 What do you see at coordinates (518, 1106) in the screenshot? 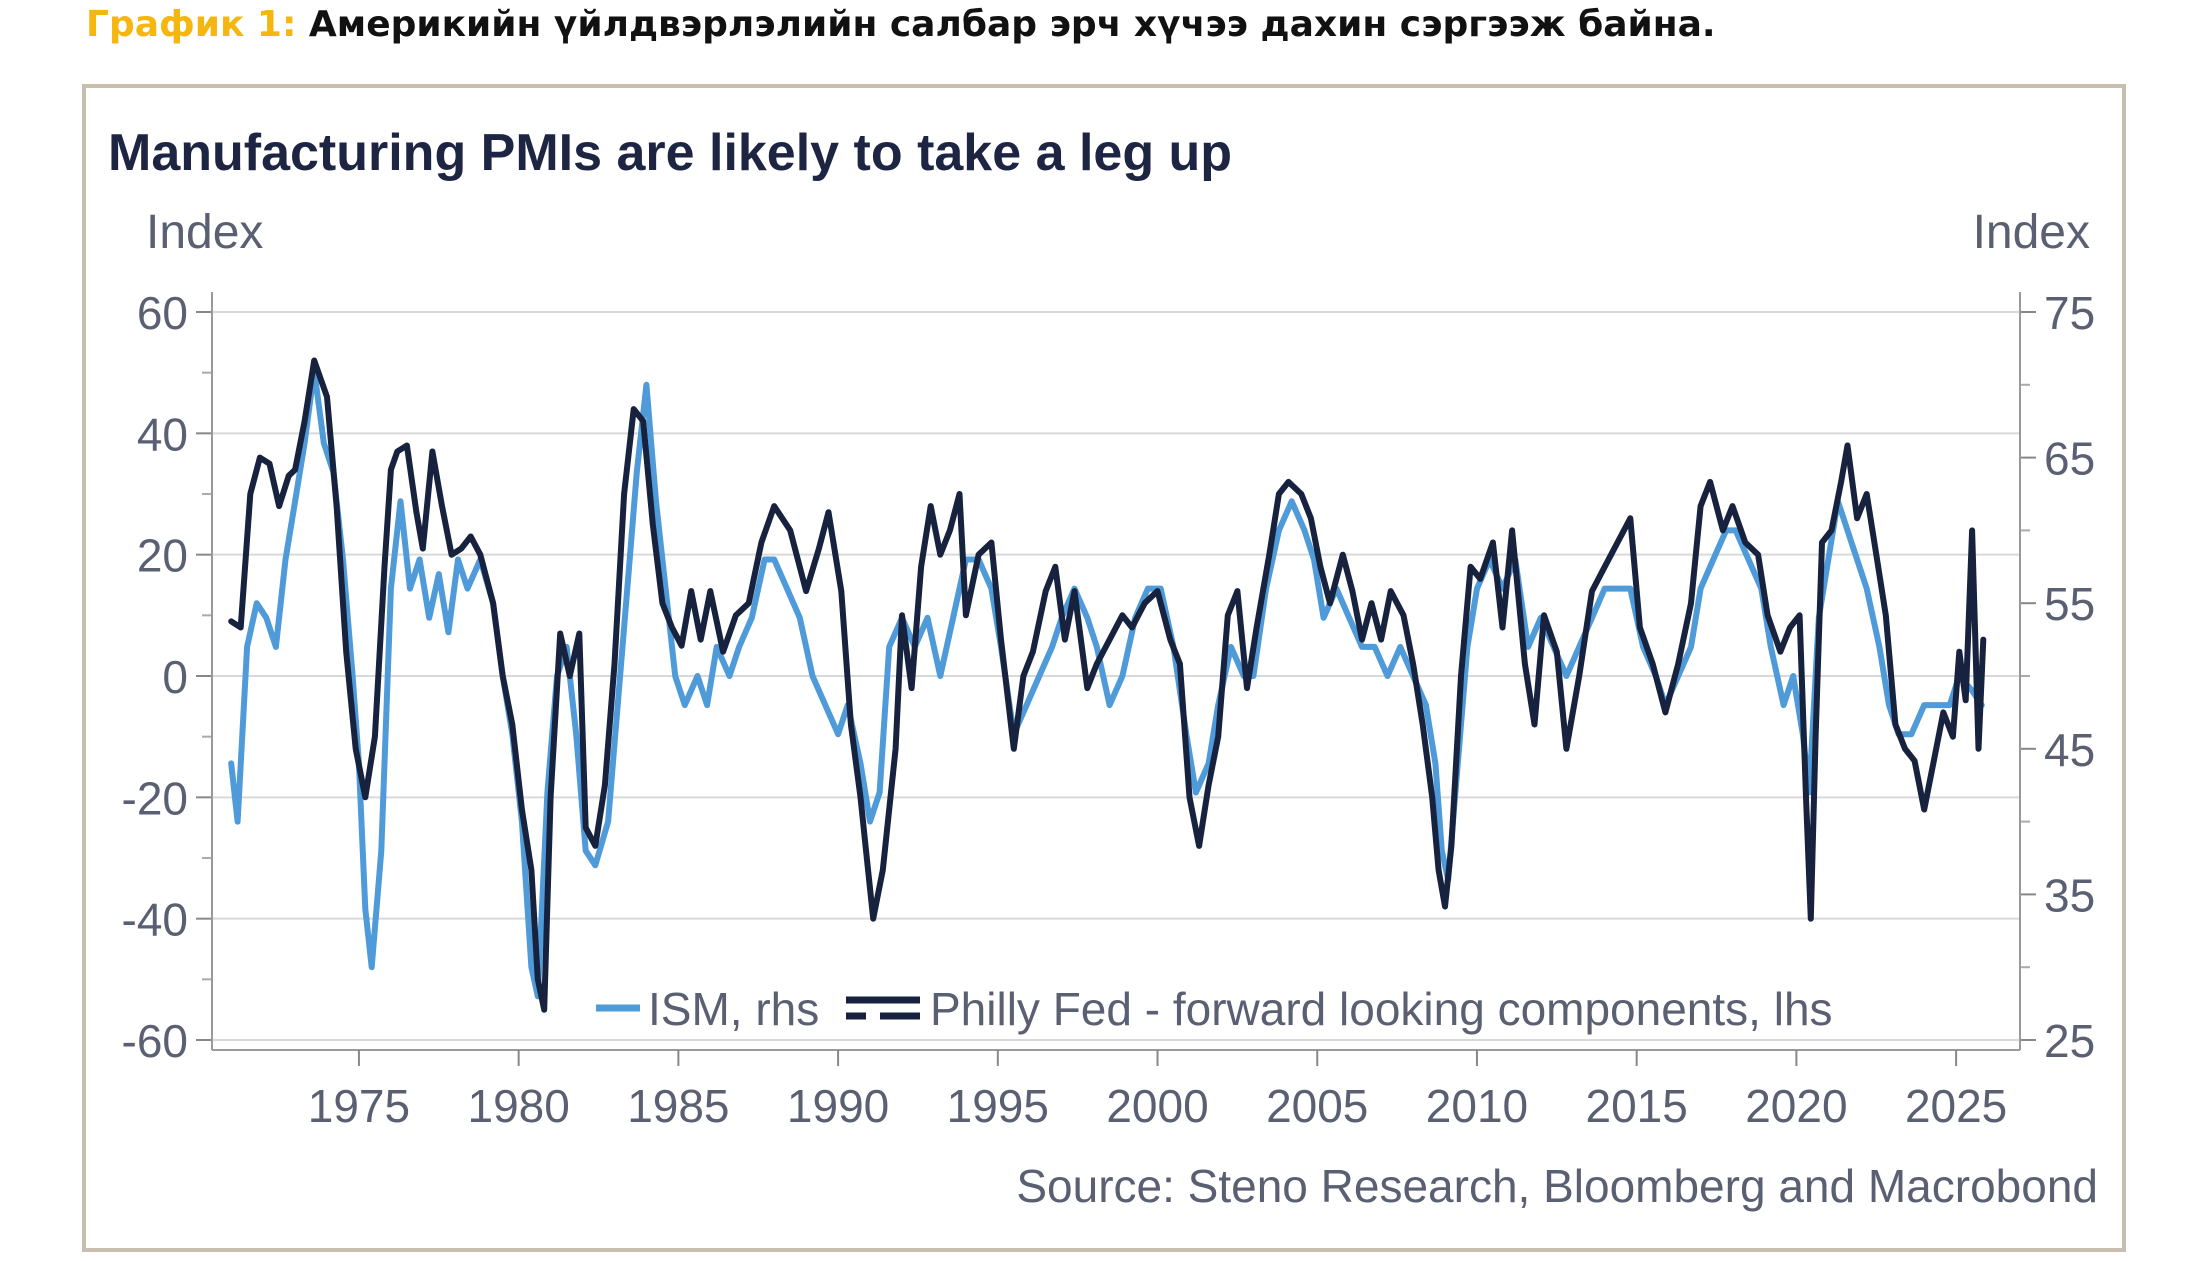
I see `x-tick-label: 1980` at bounding box center [518, 1106].